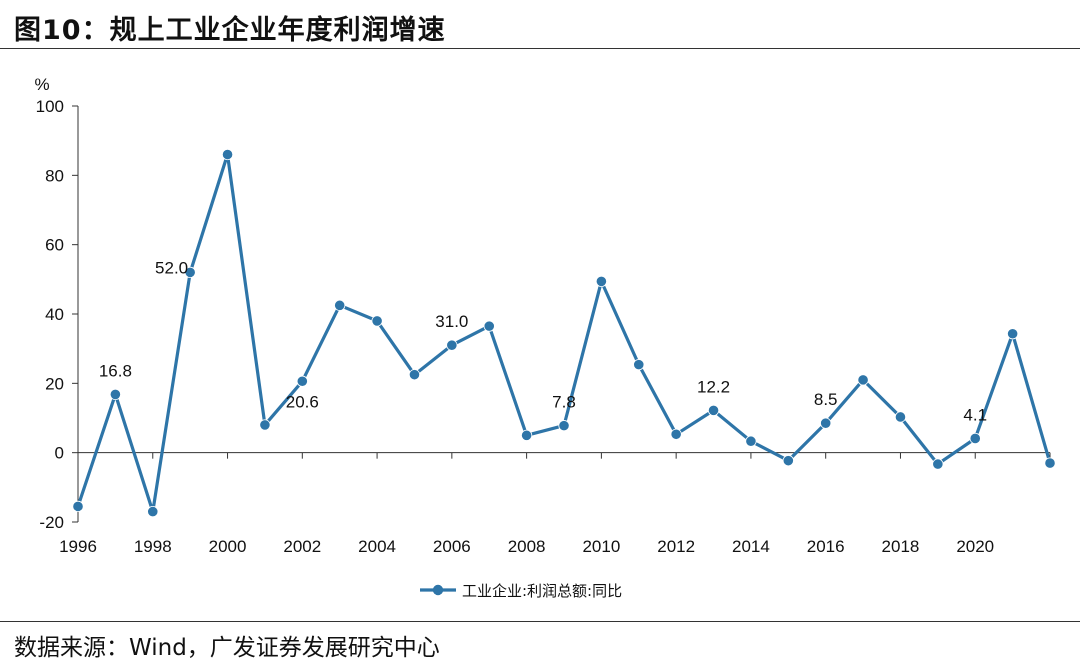  Describe the element at coordinates (50, 106) in the screenshot. I see `y-tick-label: 100` at that location.